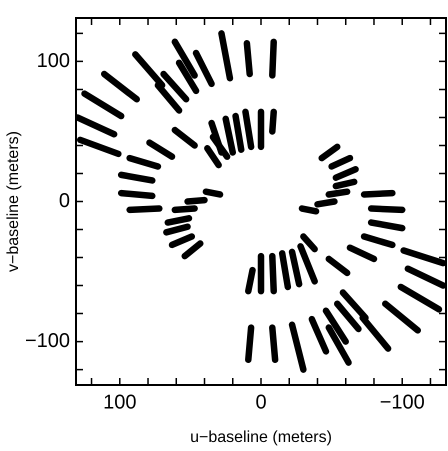 This screenshot has width=448, height=451. I want to click on x-tick-label: 100, so click(119, 403).